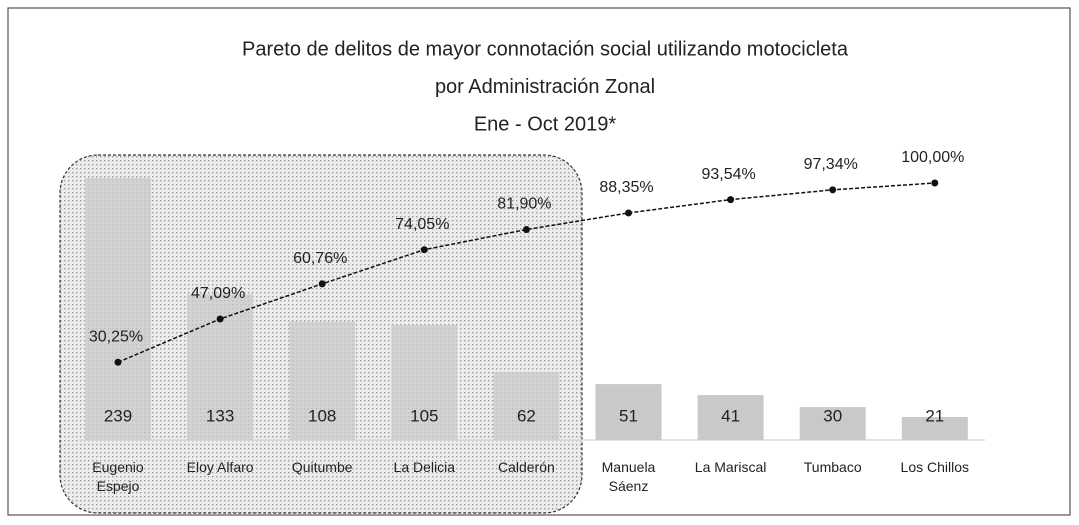 The height and width of the screenshot is (525, 1079). Describe the element at coordinates (935, 467) in the screenshot. I see `x-tick-label: Los Chillos` at that location.